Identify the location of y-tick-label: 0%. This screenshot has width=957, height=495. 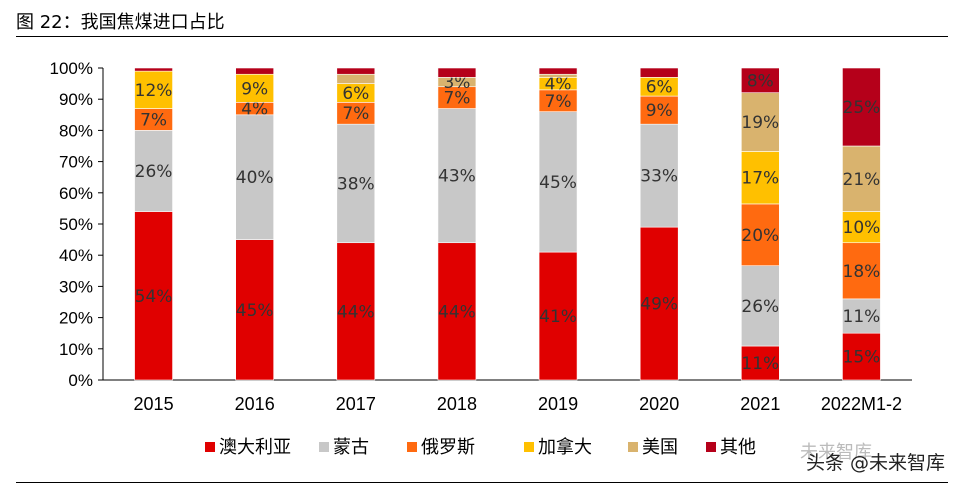
(80, 380).